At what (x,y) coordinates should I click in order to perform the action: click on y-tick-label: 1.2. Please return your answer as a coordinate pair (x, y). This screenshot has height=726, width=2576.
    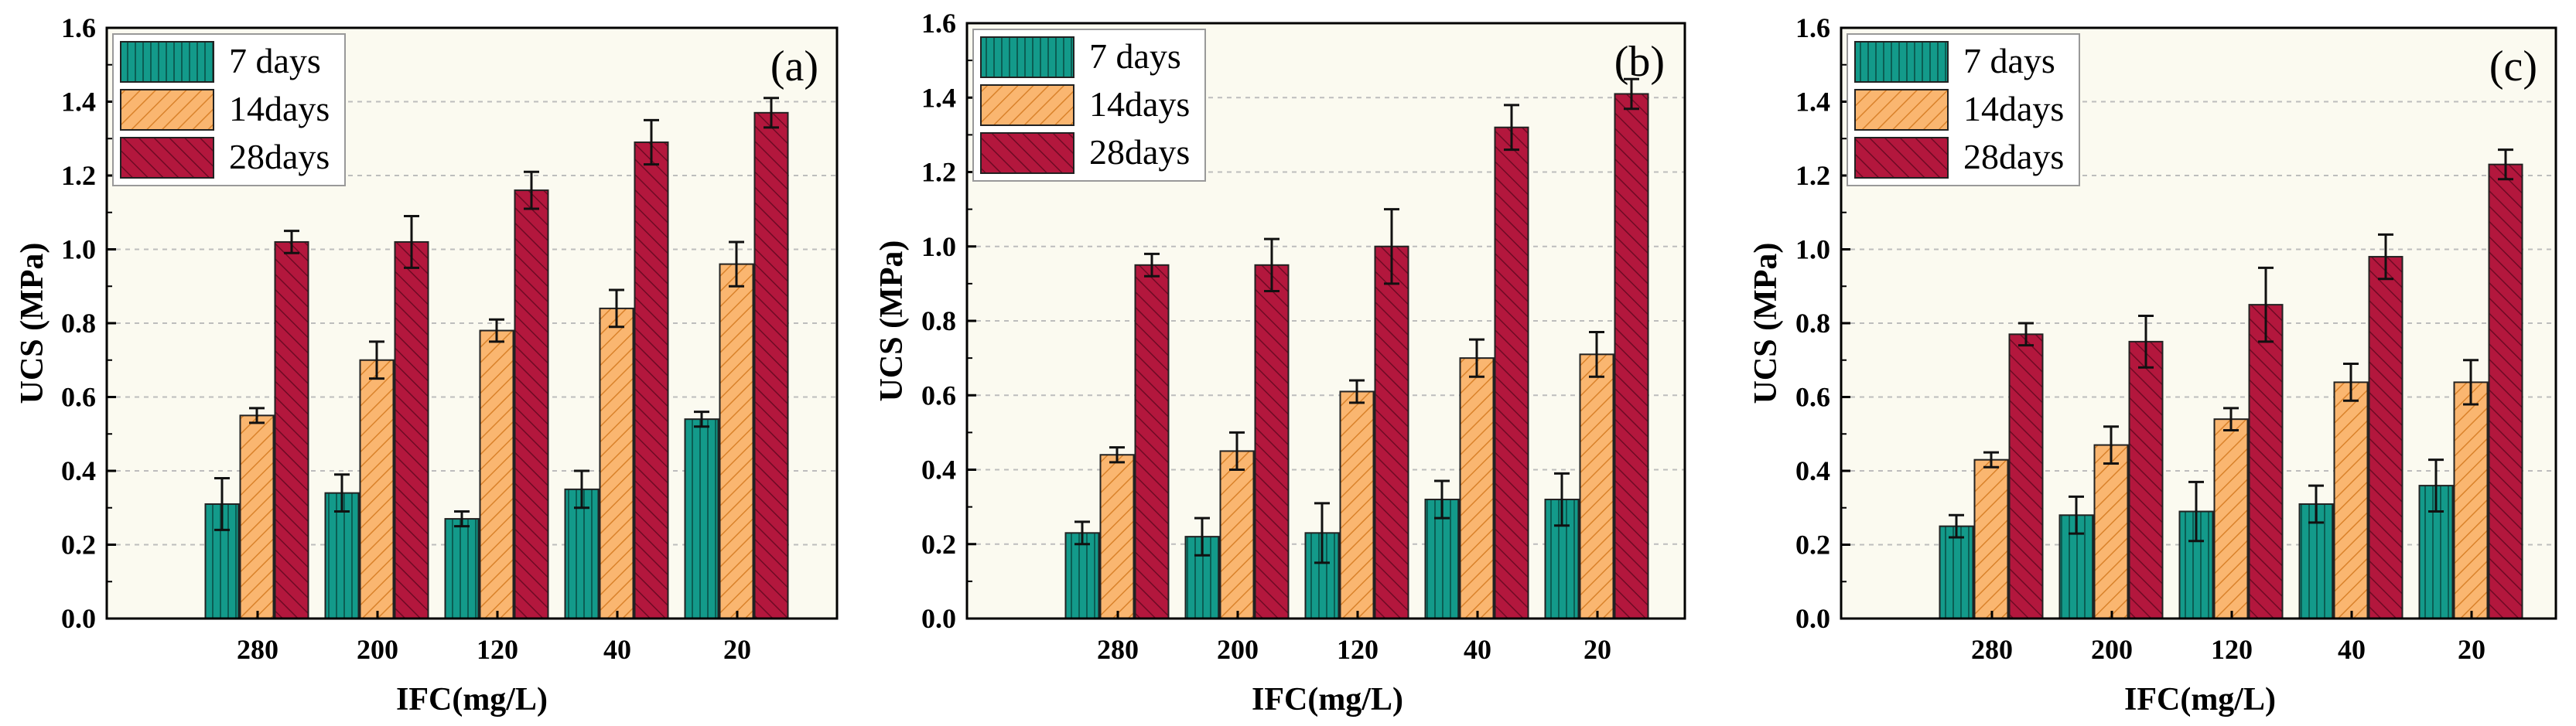
    Looking at the image, I should click on (939, 173).